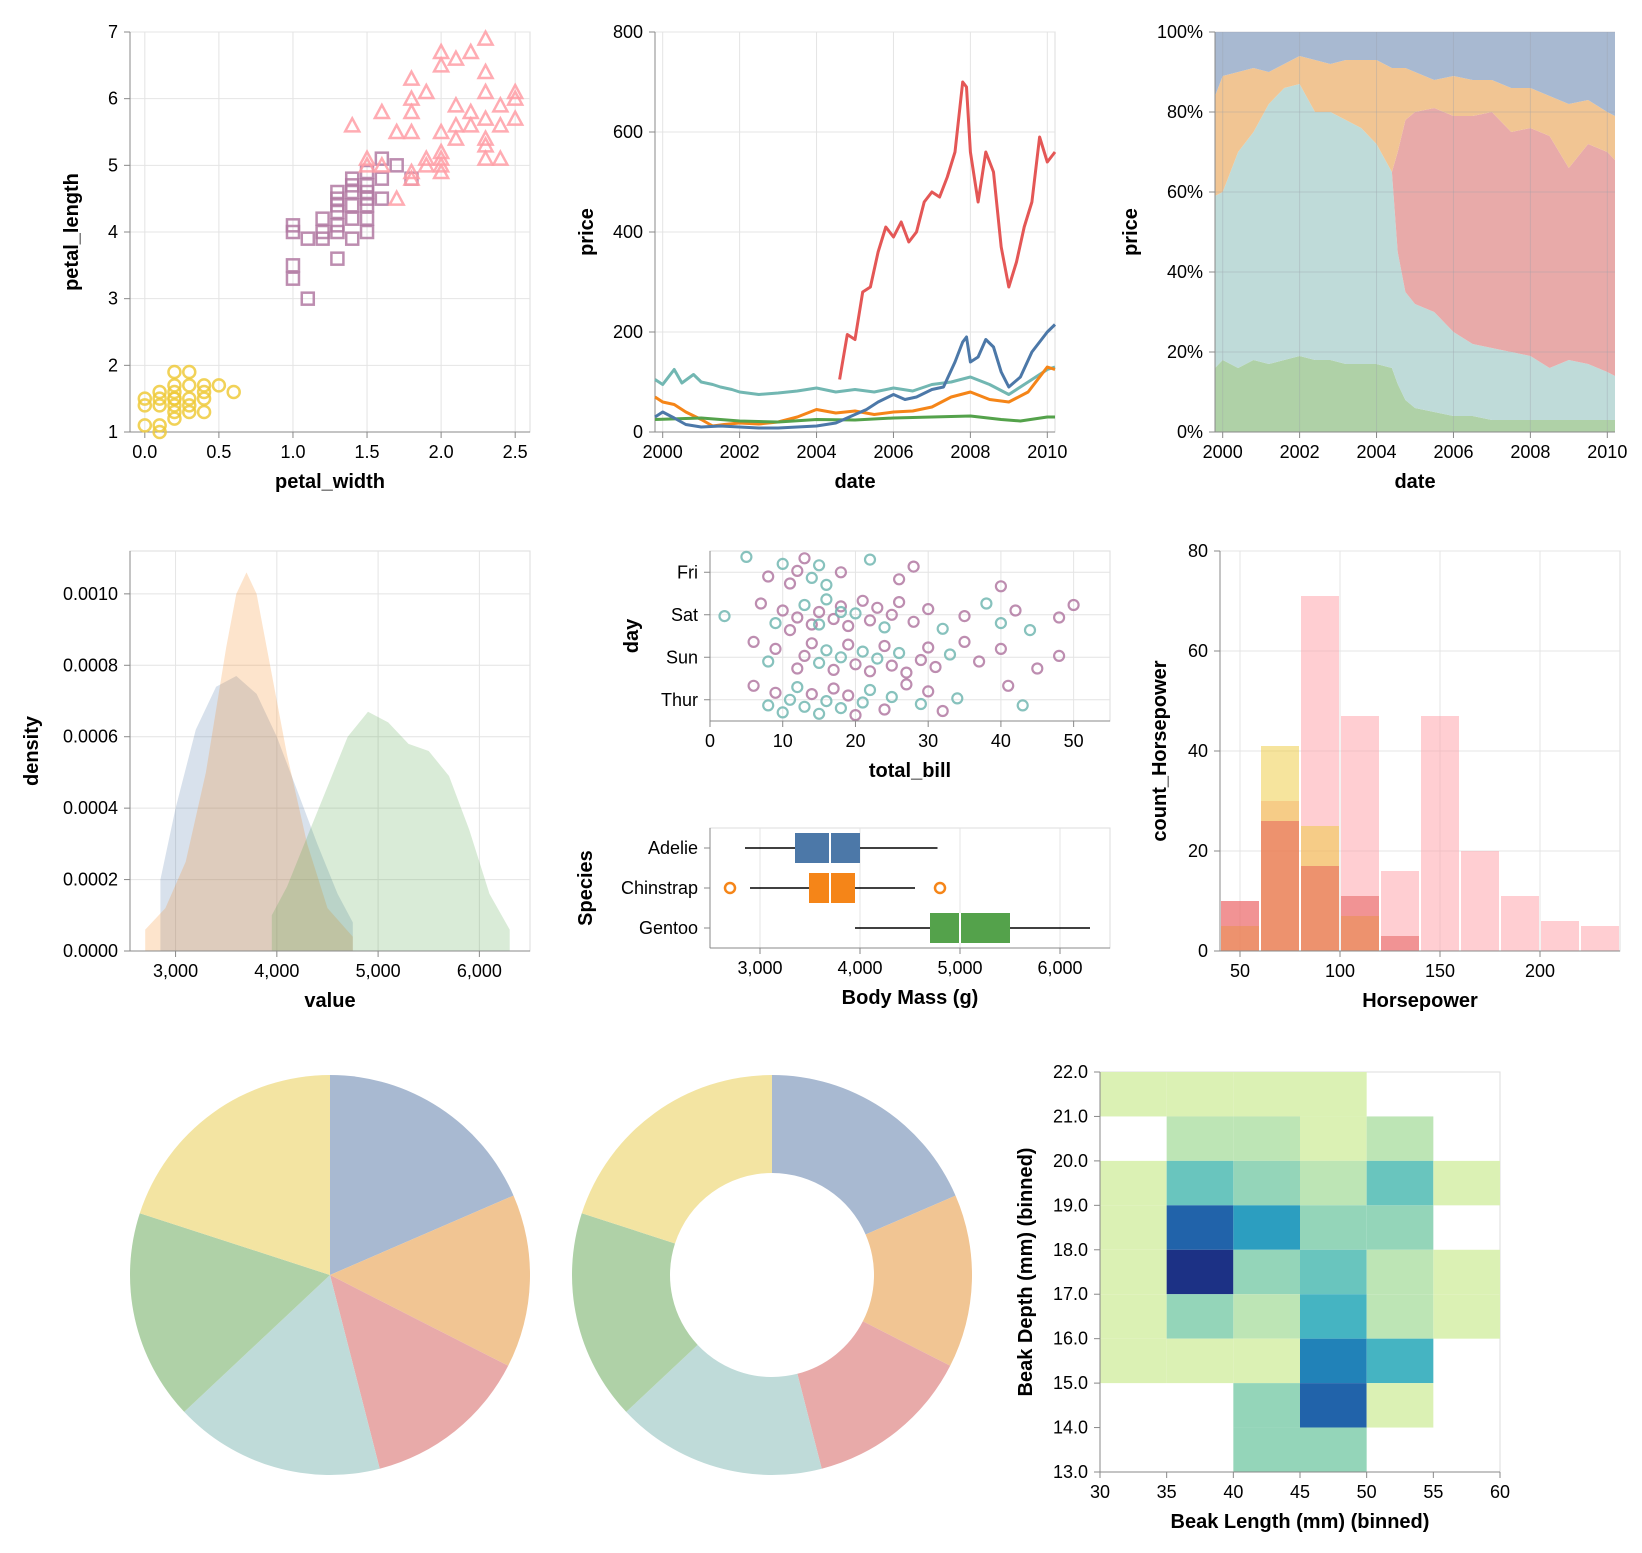 The height and width of the screenshot is (1553, 1642). I want to click on y-tick-label: 0%, so click(1190, 432).